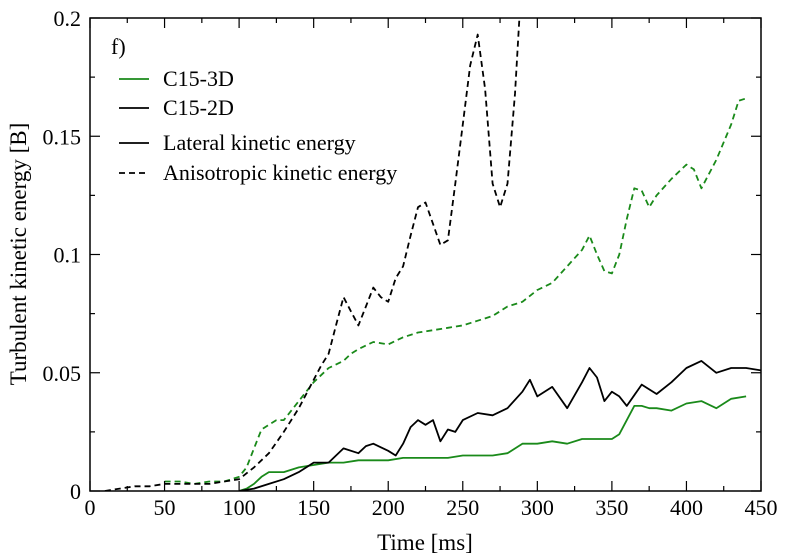 The width and height of the screenshot is (789, 556). I want to click on y-tick-label: 0.2, so click(68, 18).